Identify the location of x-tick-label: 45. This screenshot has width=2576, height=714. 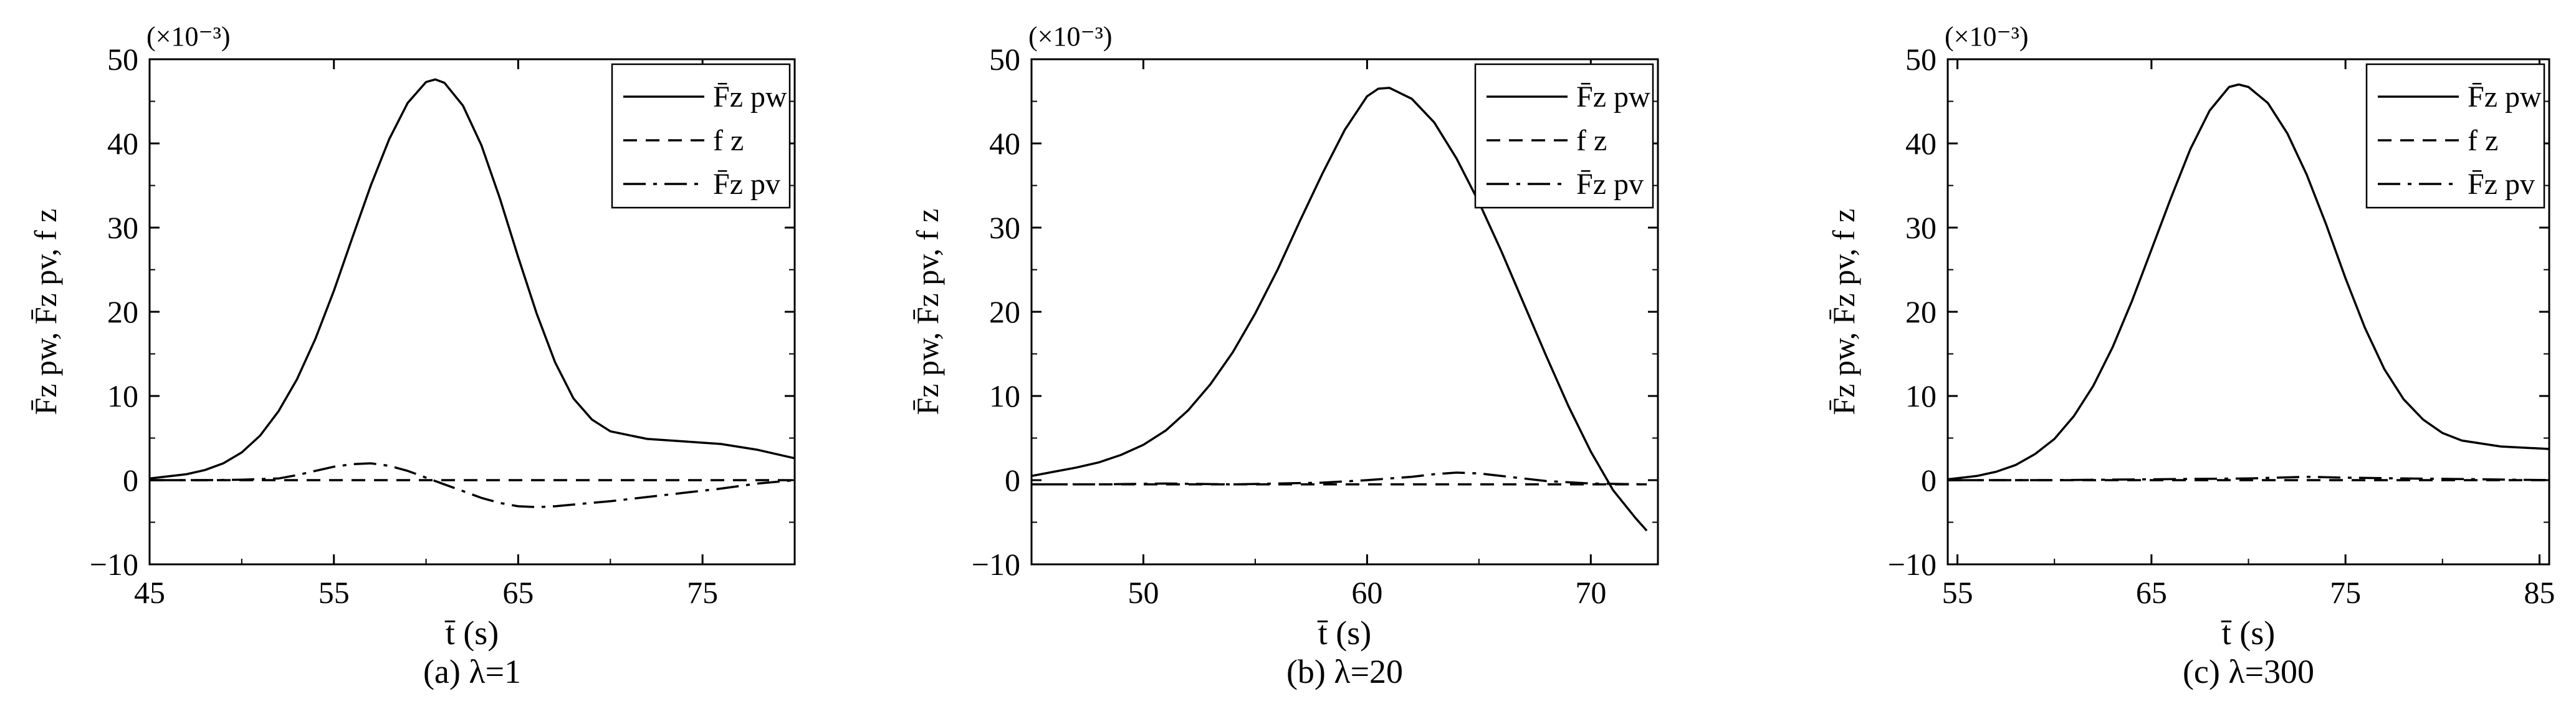
(149, 593).